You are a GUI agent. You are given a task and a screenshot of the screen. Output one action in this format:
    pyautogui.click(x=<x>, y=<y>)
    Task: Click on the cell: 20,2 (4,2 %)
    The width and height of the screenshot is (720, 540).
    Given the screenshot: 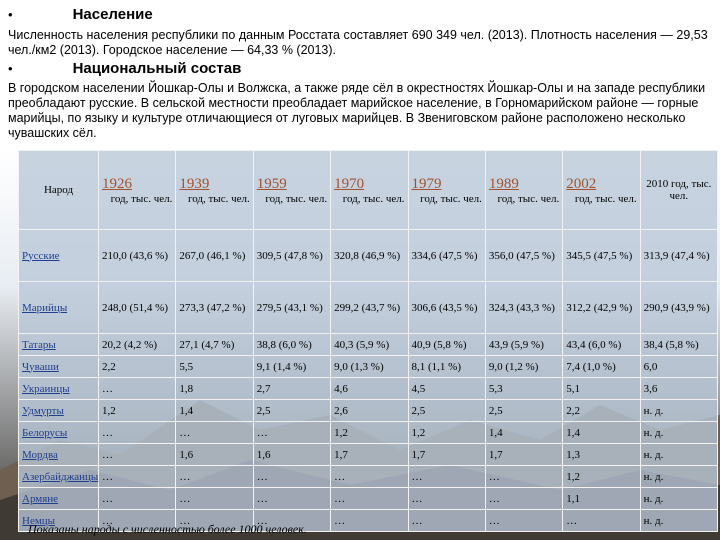 What is the action you would take?
    pyautogui.click(x=137, y=344)
    